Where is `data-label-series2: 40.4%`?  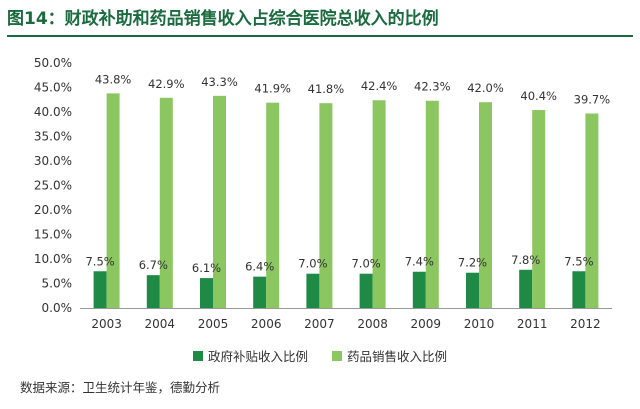
data-label-series2: 40.4% is located at coordinates (538, 96).